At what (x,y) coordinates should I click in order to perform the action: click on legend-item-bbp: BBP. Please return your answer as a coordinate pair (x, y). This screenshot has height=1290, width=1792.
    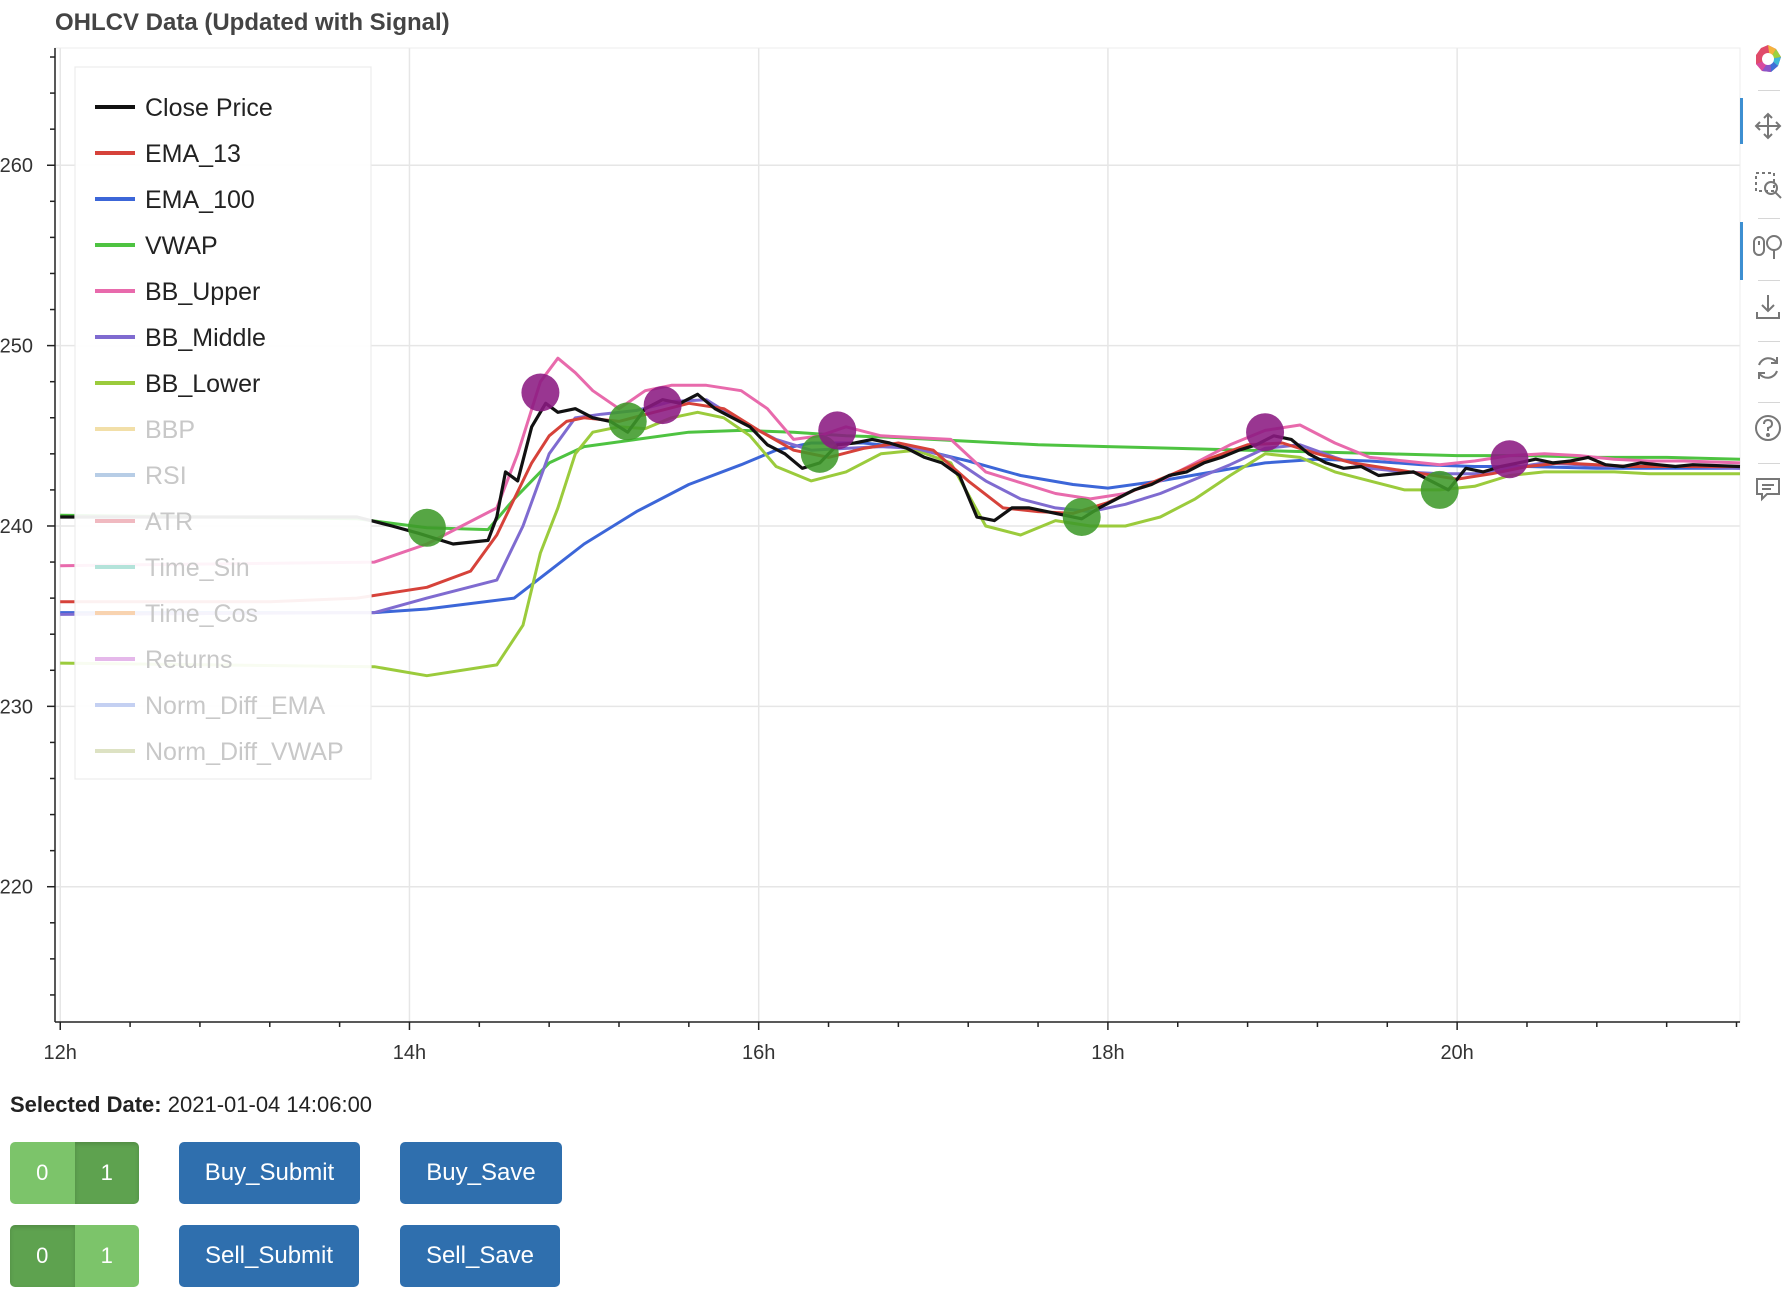
    Looking at the image, I should click on (145, 430).